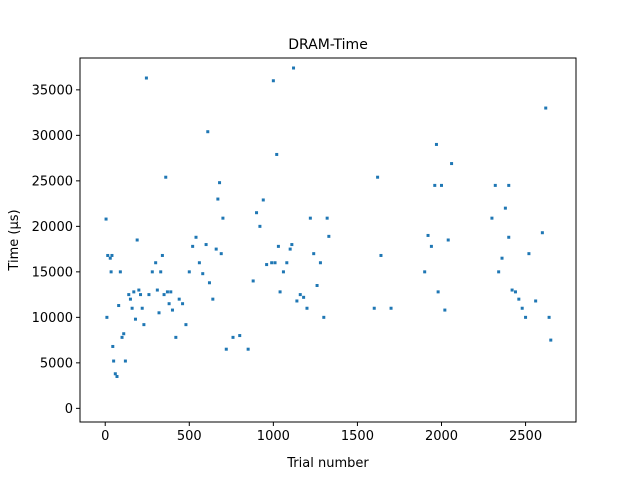 The image size is (640, 480). Describe the element at coordinates (273, 436) in the screenshot. I see `x-tick-label: 1000` at that location.